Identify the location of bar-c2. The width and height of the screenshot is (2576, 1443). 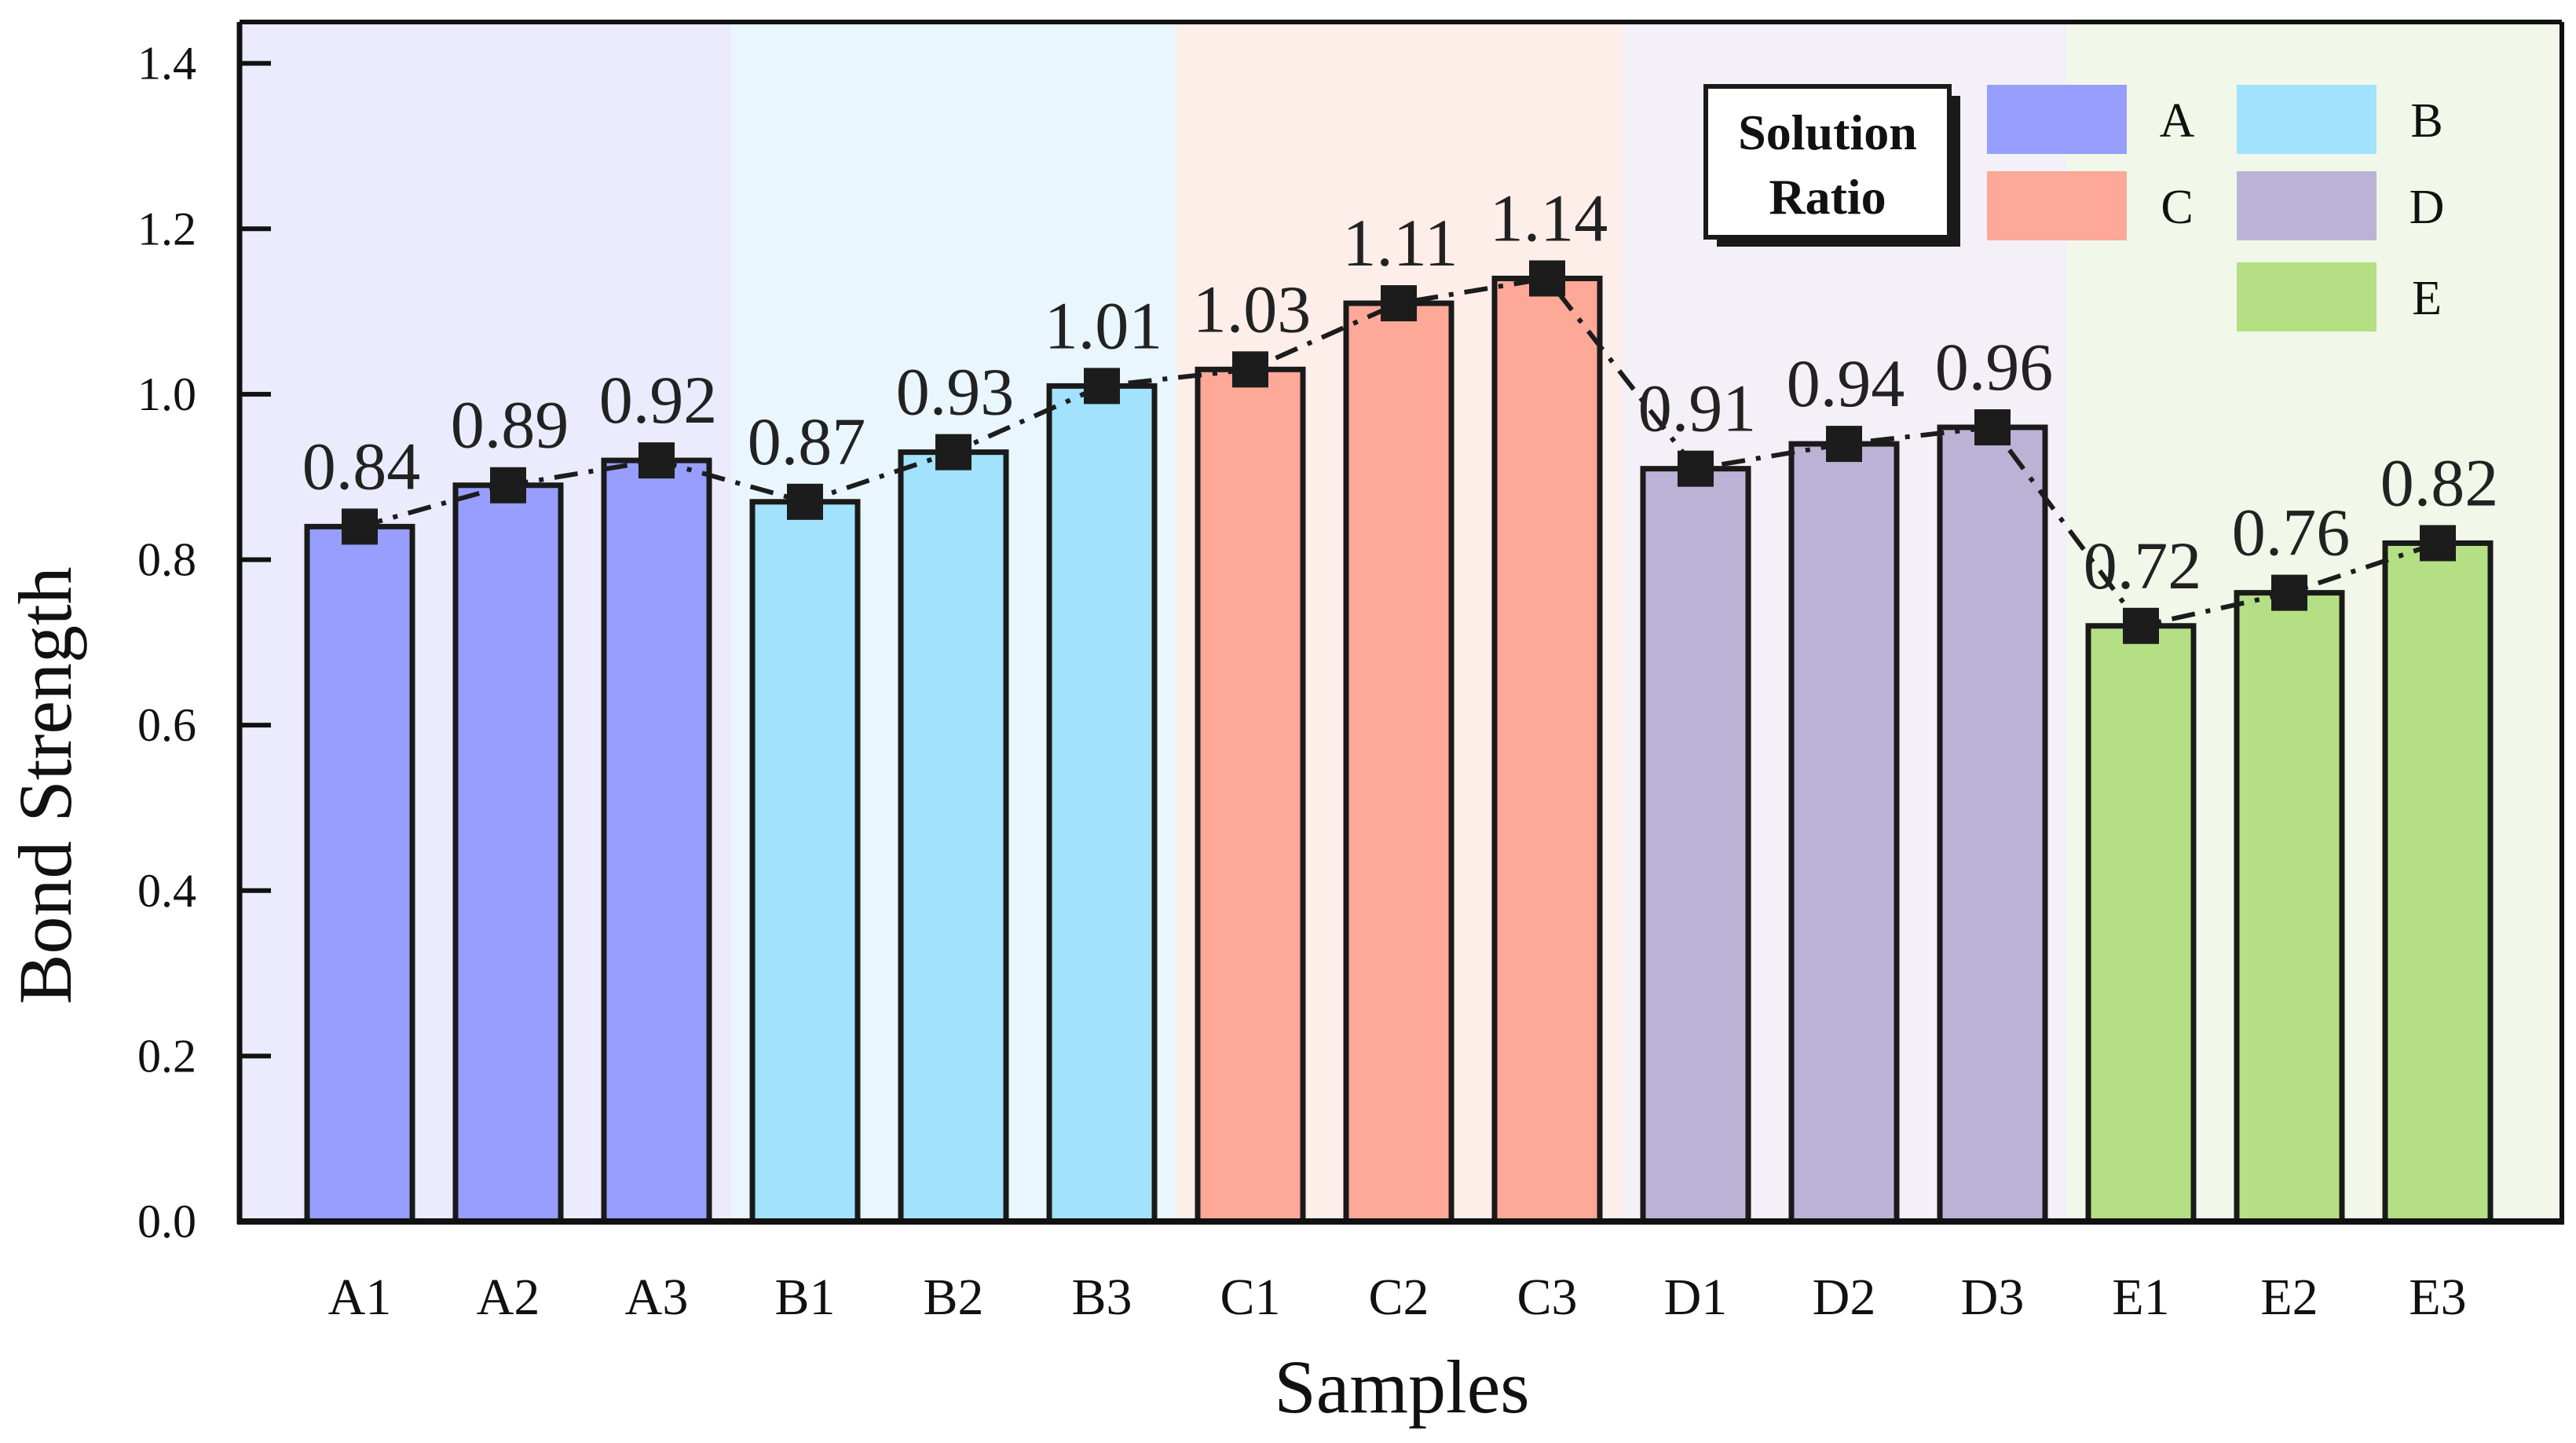
(1398, 762).